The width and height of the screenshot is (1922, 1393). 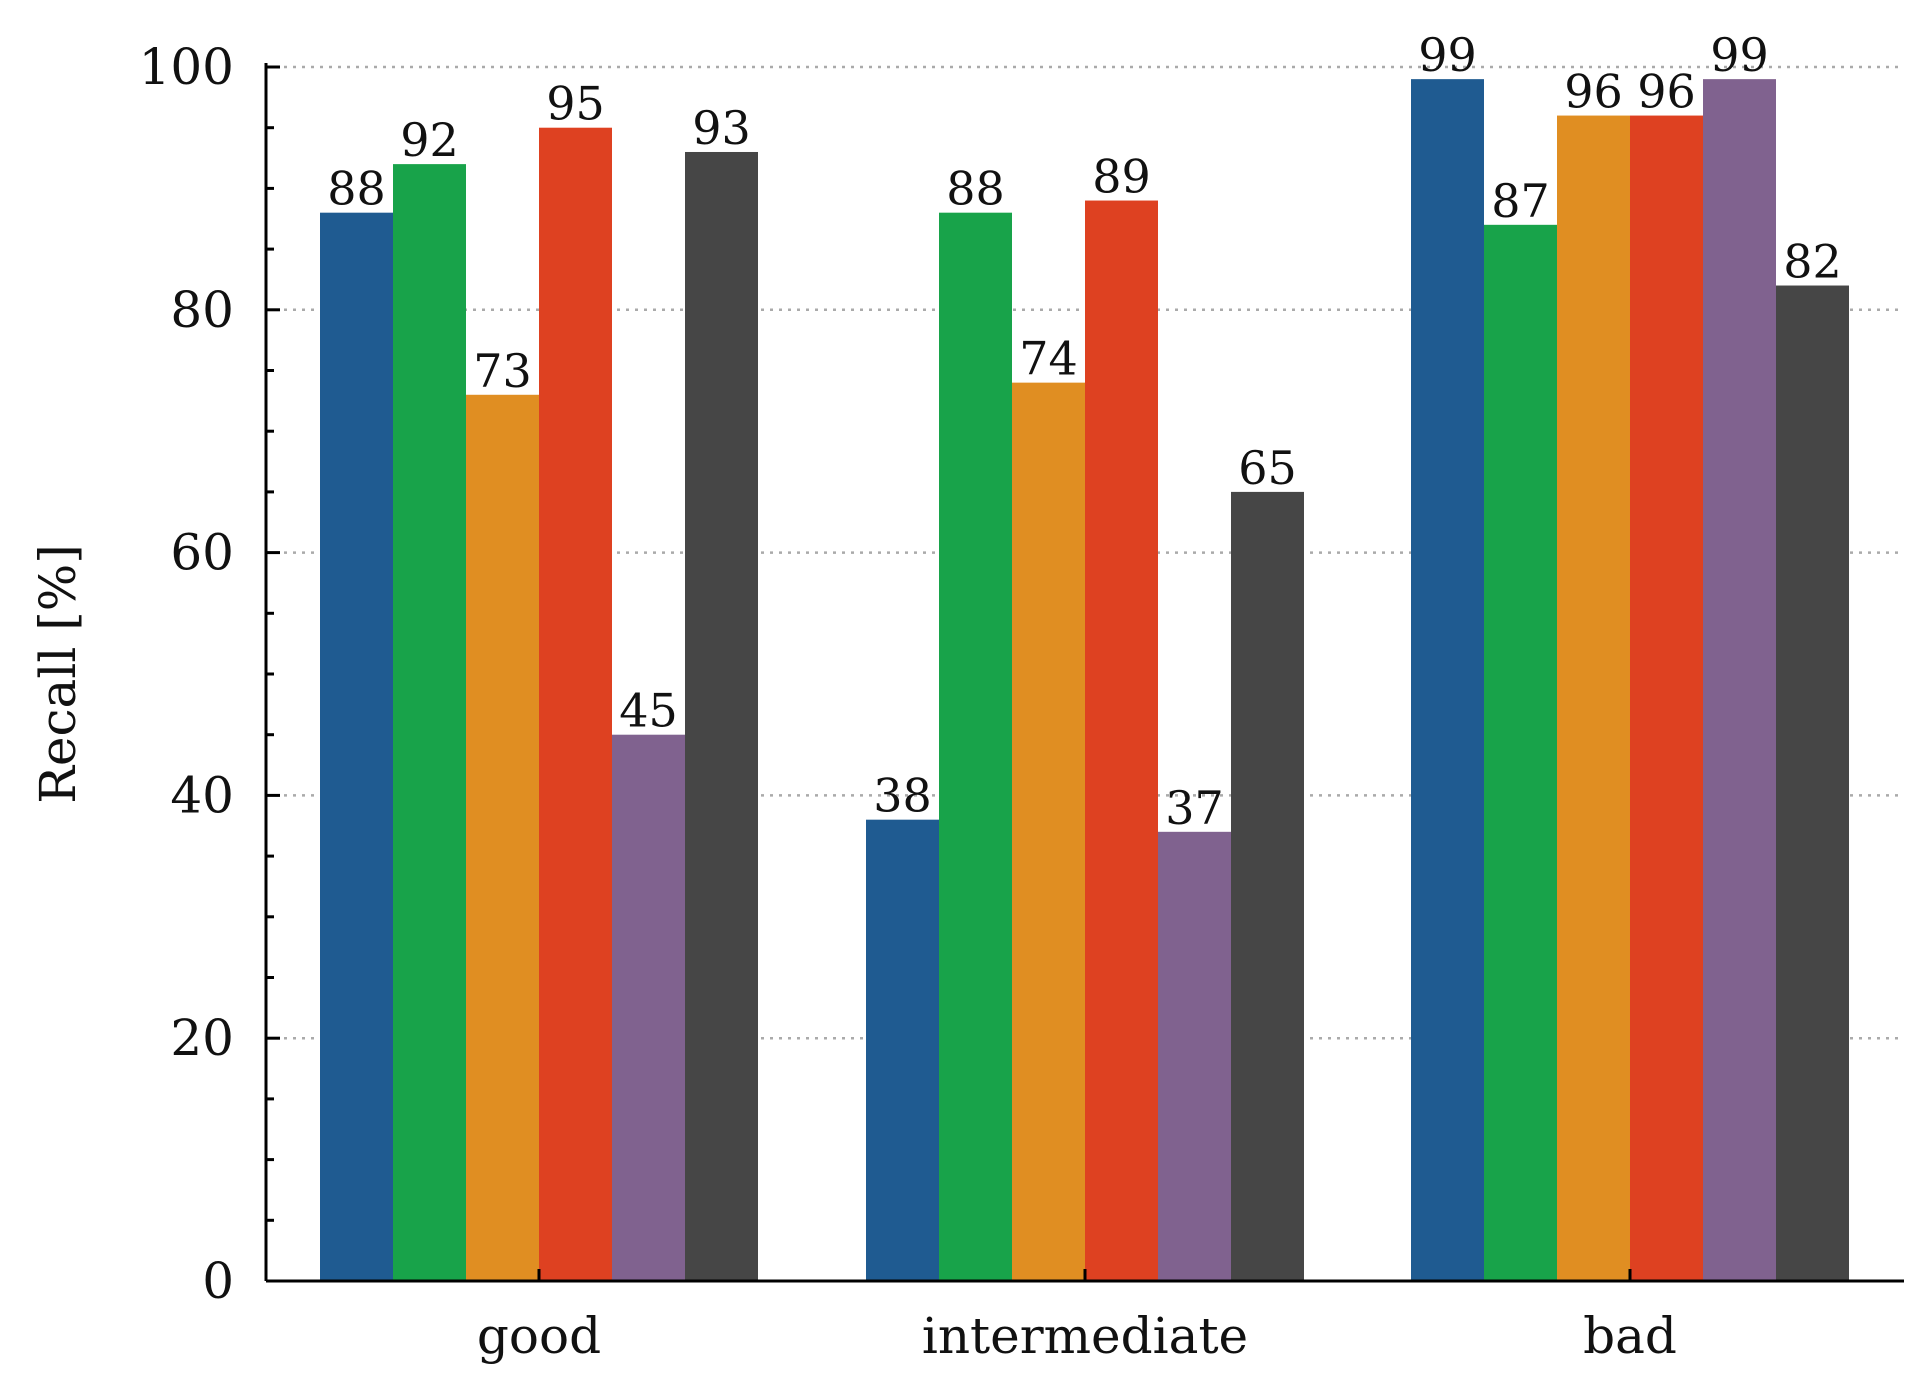 I want to click on data-label-bad-series-5: 99, so click(x=1739, y=55).